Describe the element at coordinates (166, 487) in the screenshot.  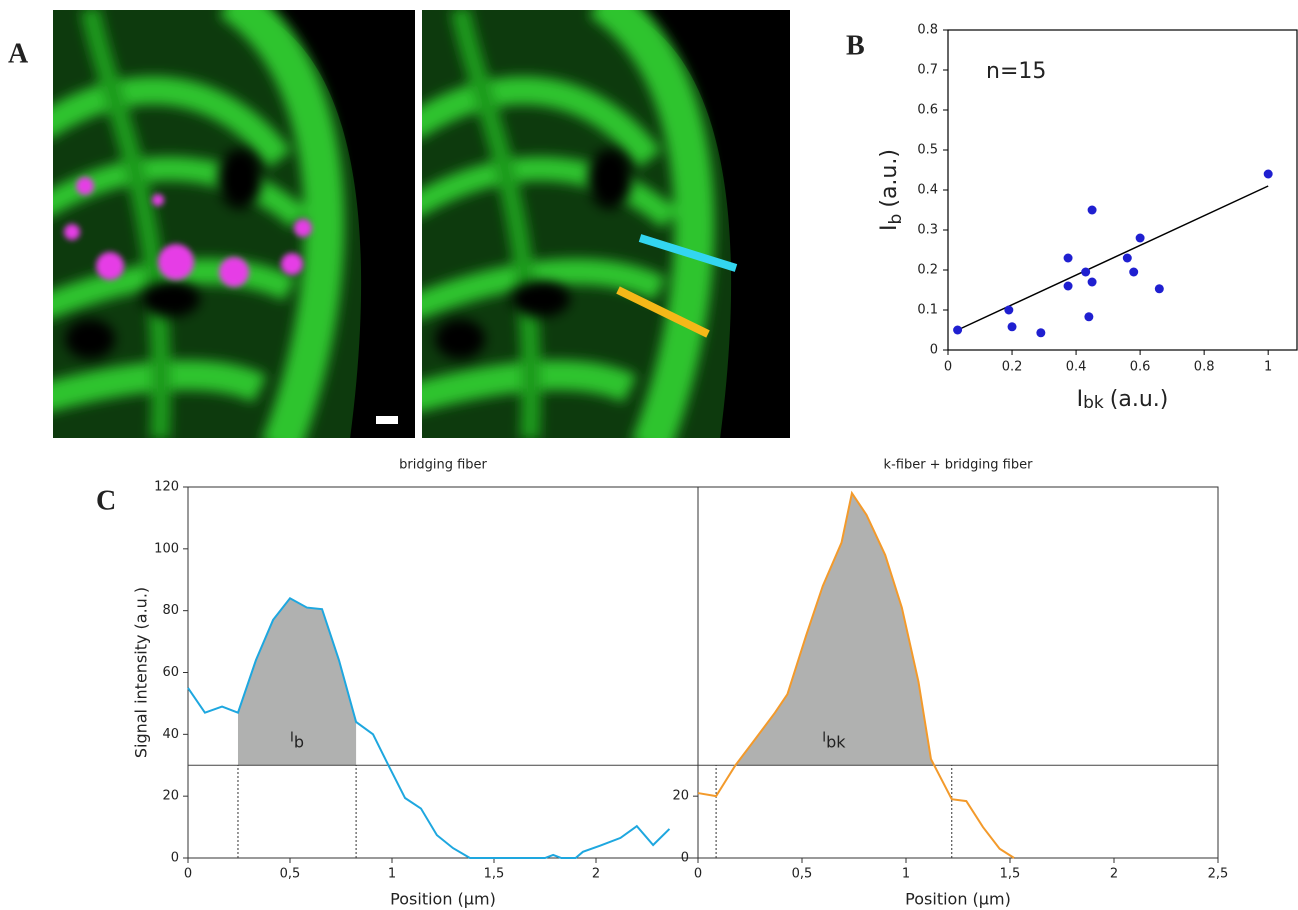
I see `y-tick-label: 120` at that location.